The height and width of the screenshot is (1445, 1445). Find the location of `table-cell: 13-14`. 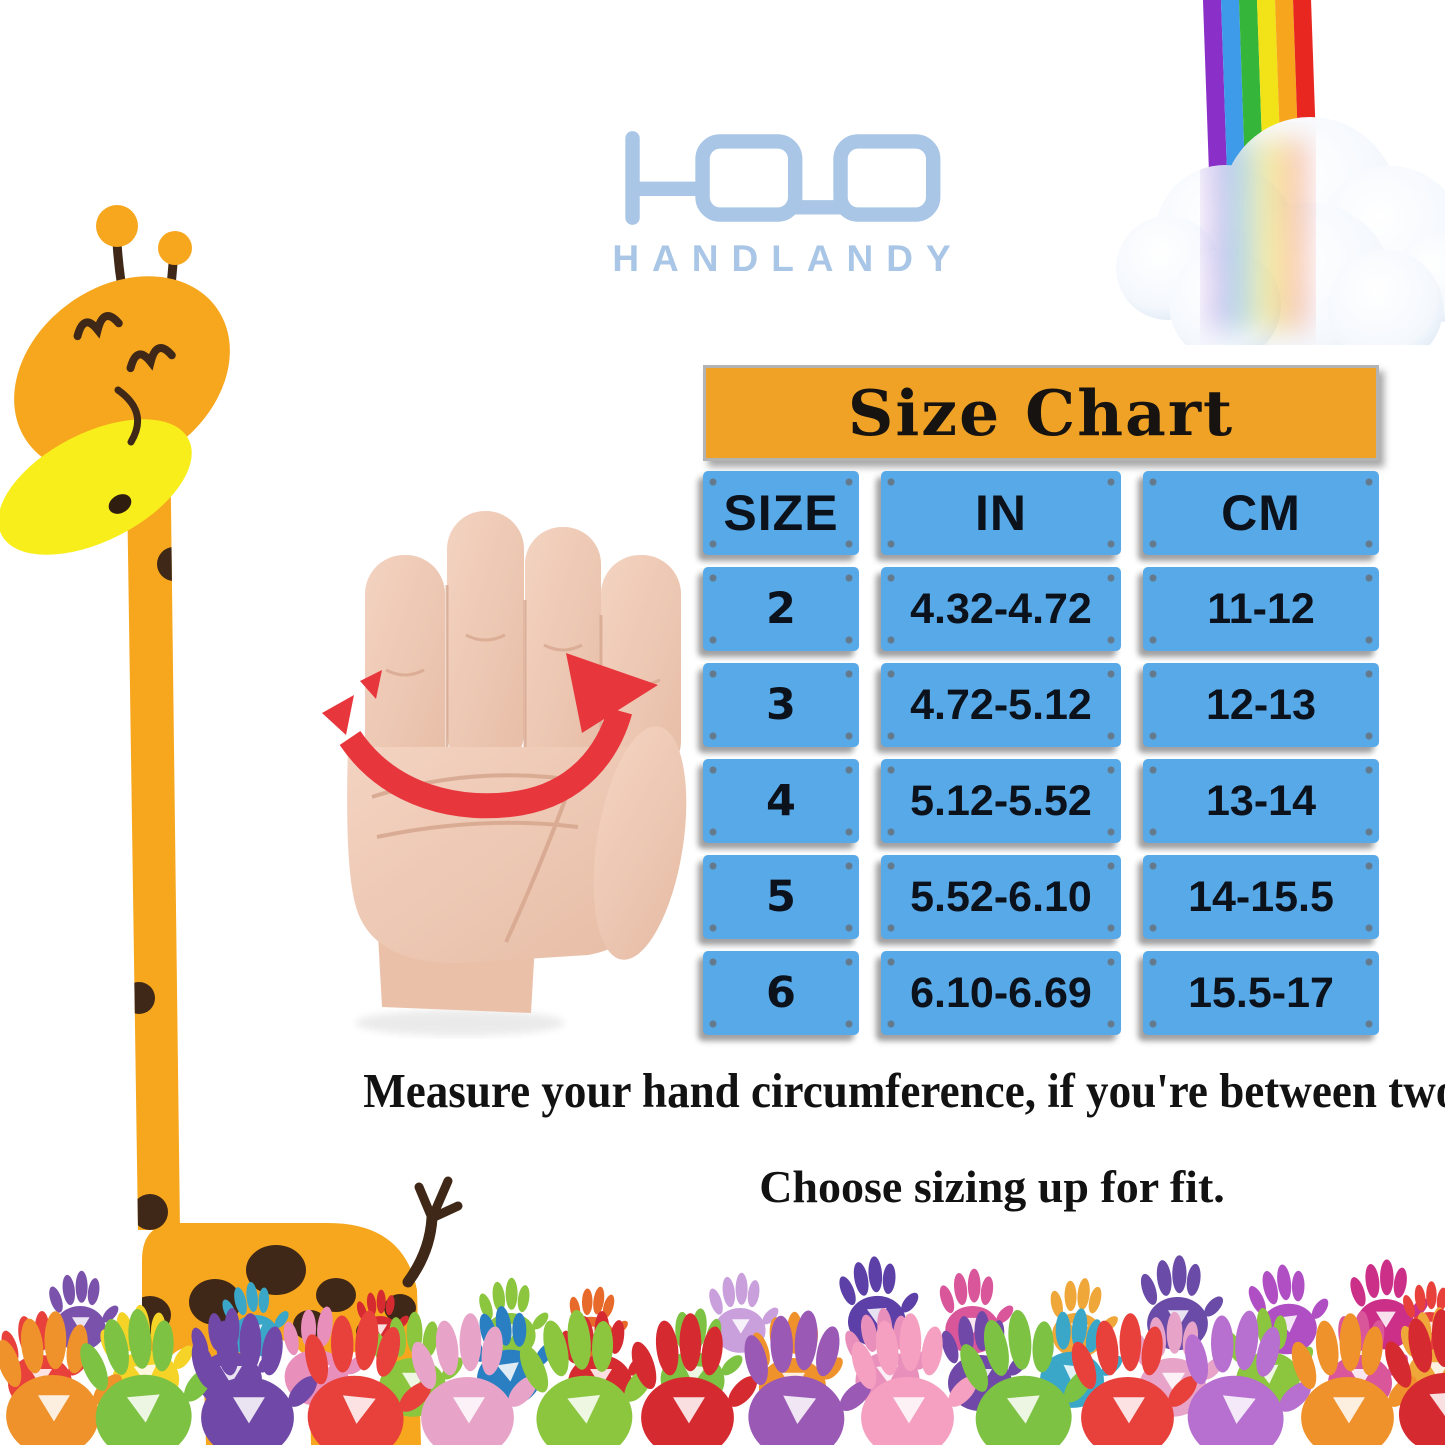

table-cell: 13-14 is located at coordinates (1261, 801).